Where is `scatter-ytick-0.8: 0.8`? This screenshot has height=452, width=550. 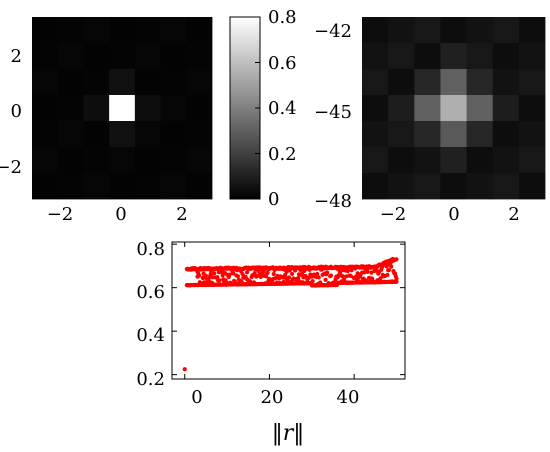
scatter-ytick-0.8: 0.8 is located at coordinates (150, 249).